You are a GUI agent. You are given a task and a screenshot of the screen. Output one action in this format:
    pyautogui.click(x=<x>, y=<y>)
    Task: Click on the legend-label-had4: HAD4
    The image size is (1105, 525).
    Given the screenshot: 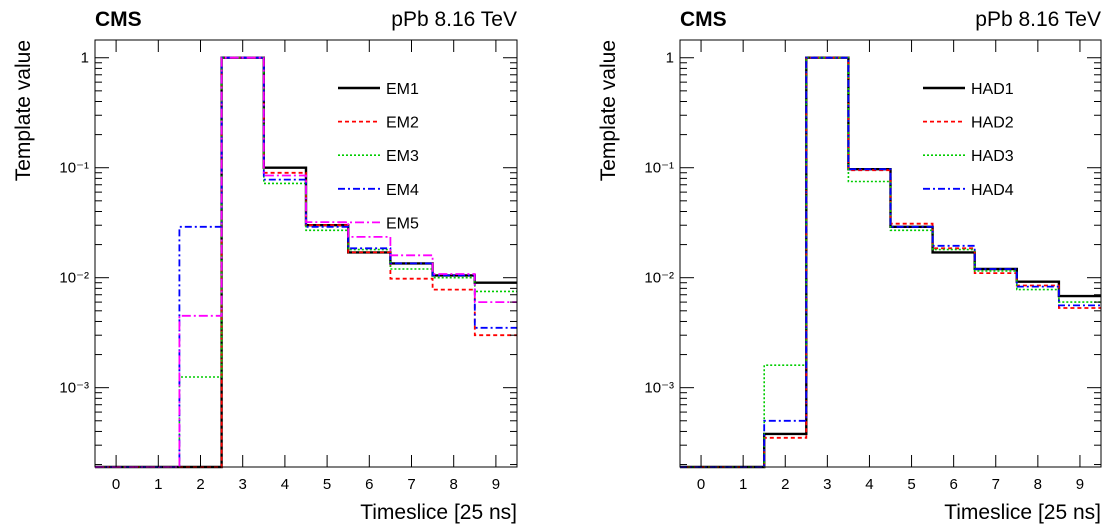 What is the action you would take?
    pyautogui.click(x=992, y=190)
    